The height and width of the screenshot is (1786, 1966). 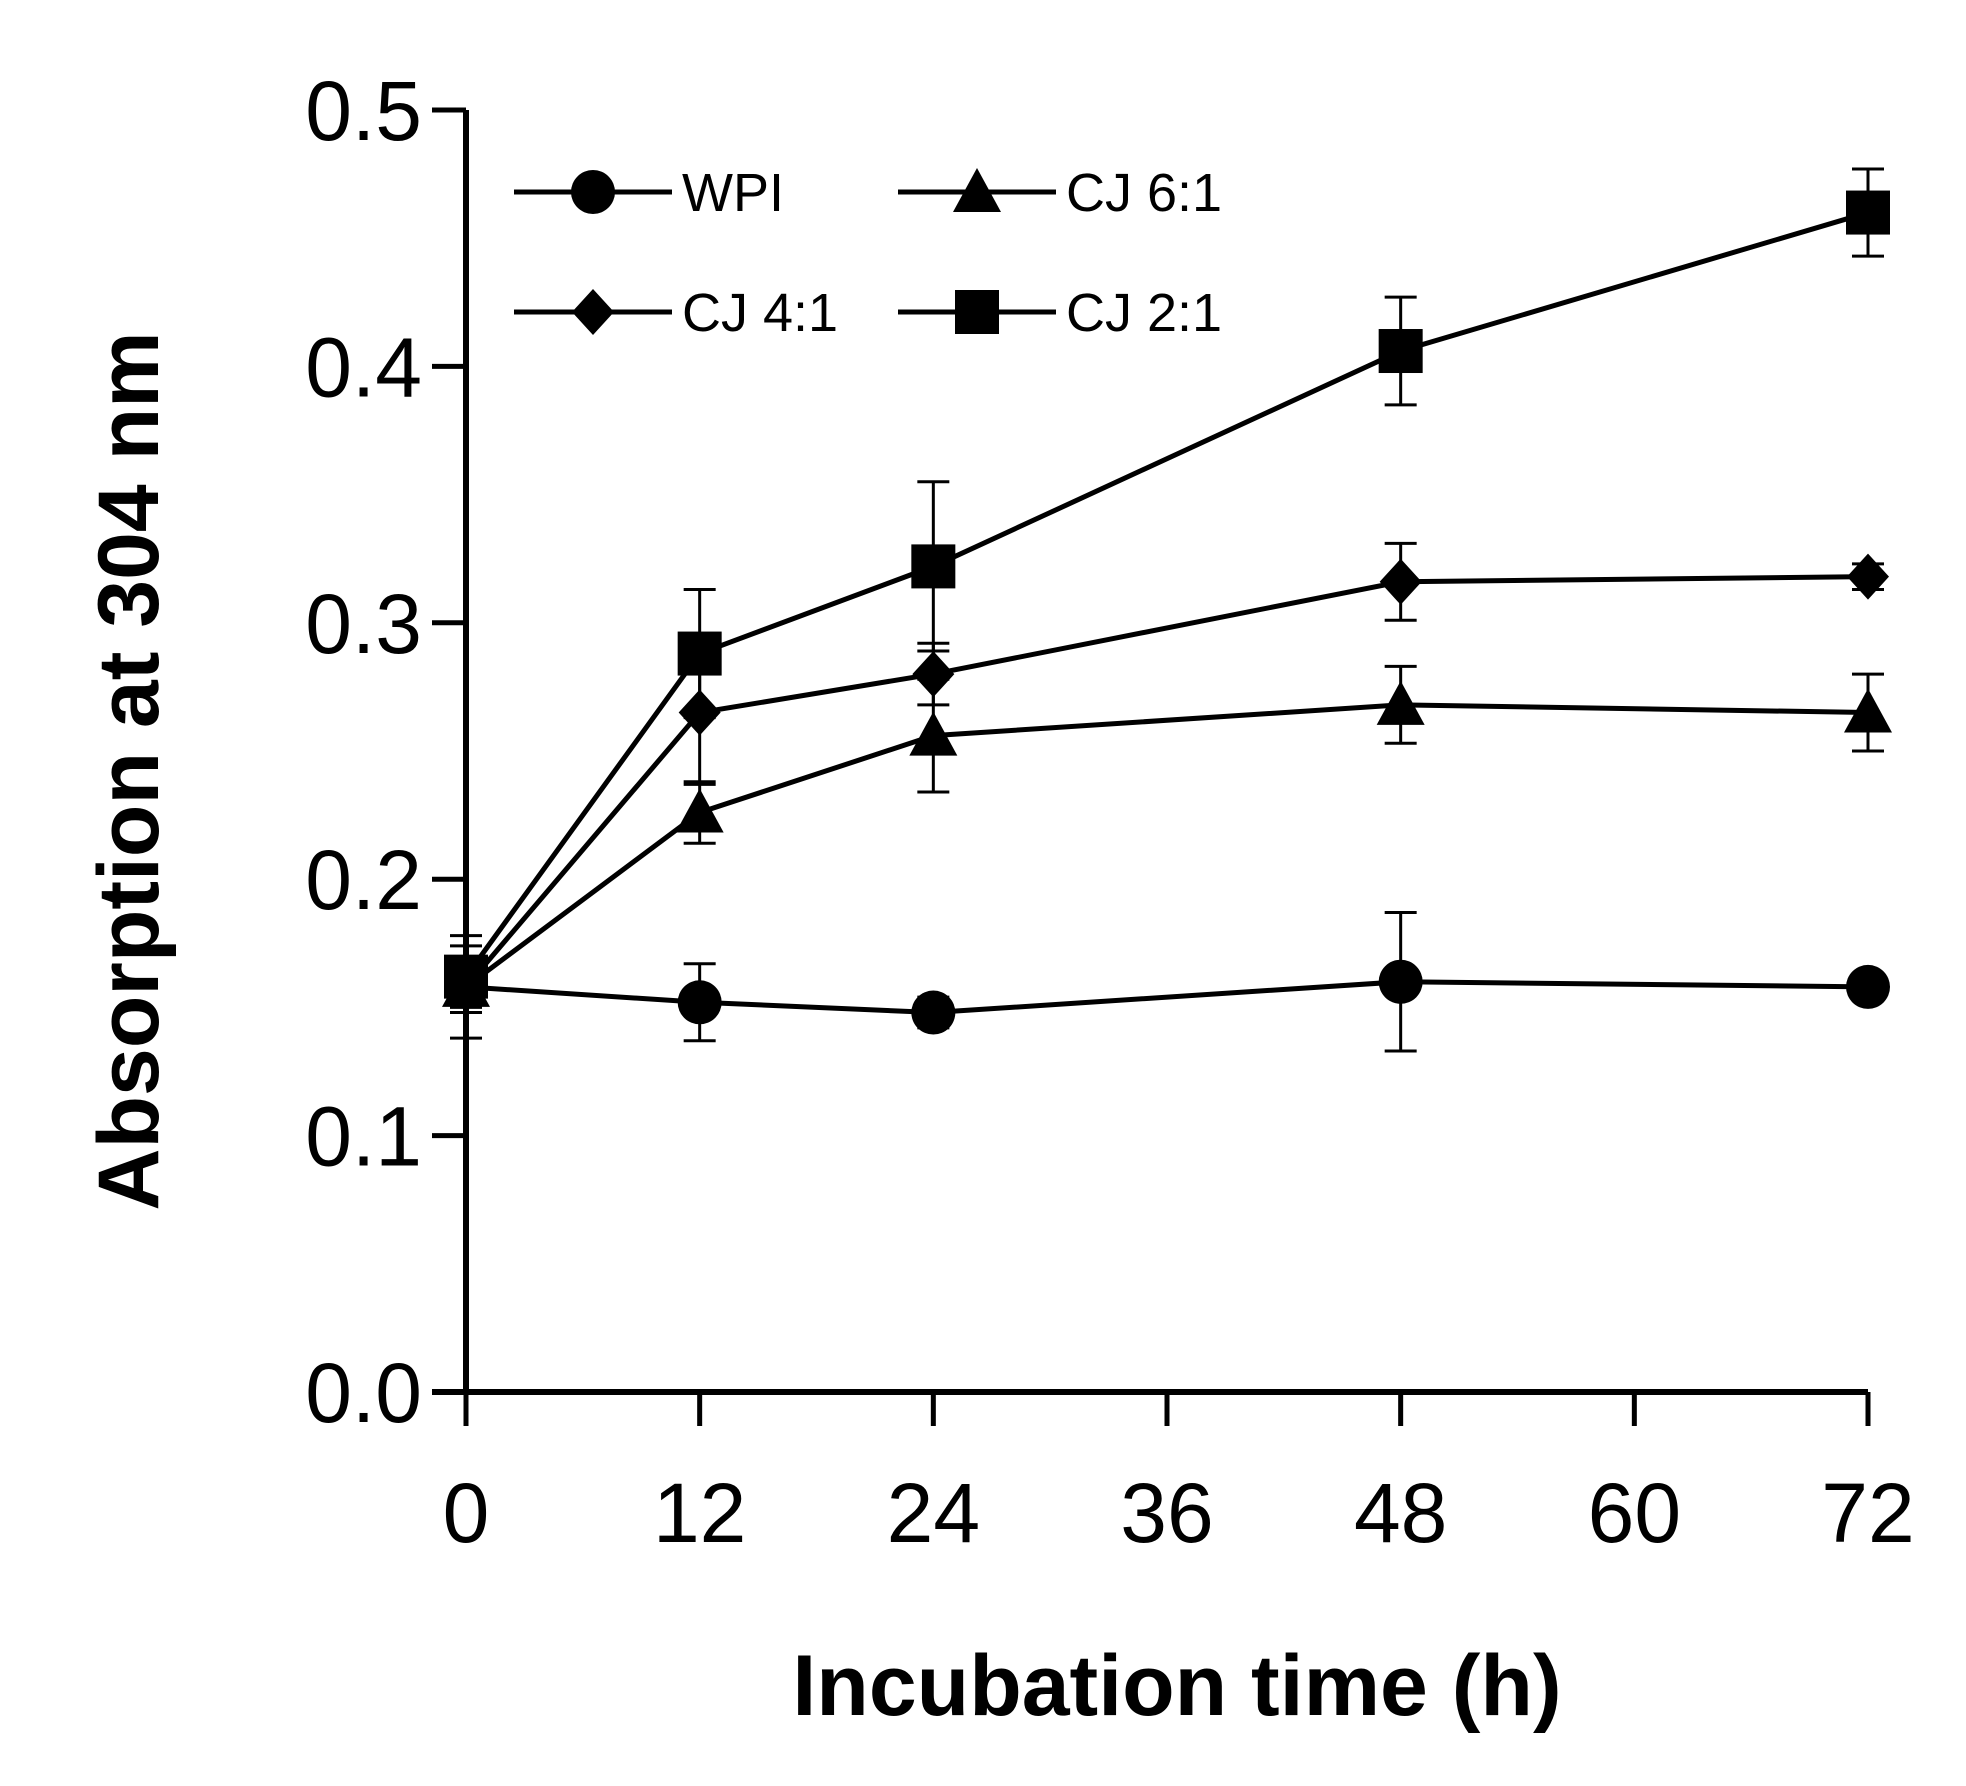 I want to click on x-ticks: 0 12 24 36 48 60 72, so click(x=1179, y=1476).